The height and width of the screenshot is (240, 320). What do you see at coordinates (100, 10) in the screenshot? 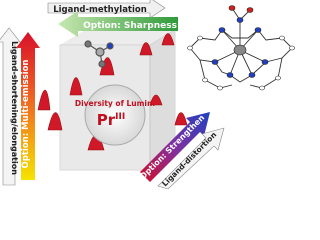
I see `top-arrow-label: Ligand-methylation` at bounding box center [100, 10].